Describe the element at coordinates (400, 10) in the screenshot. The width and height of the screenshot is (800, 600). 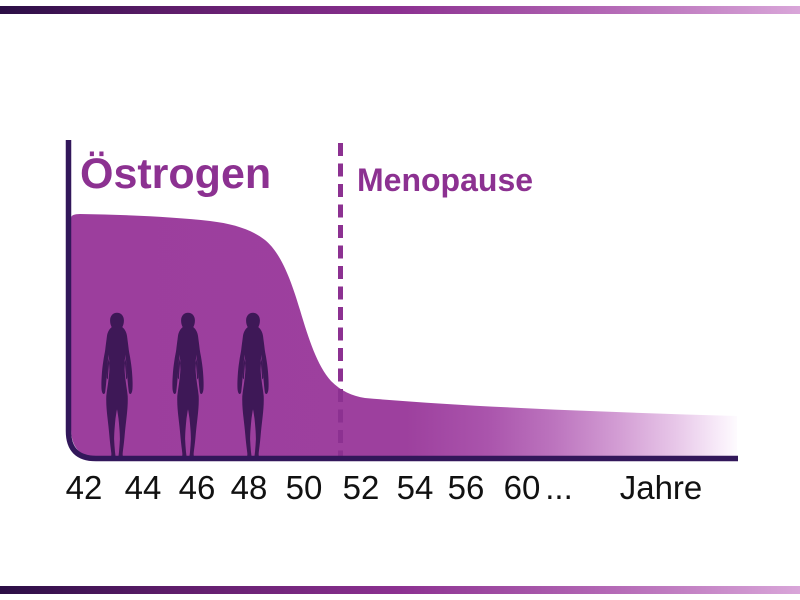
I see `decorative-top-border` at that location.